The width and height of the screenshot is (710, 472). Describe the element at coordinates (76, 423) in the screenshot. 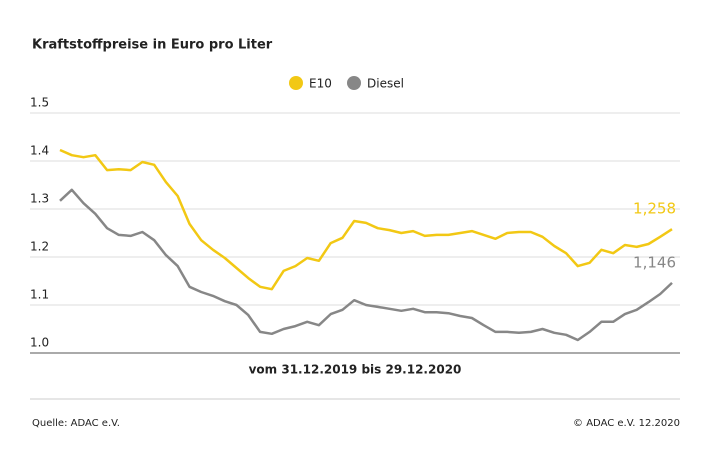

I see `source: Quelle: ADAC e.V.` at that location.